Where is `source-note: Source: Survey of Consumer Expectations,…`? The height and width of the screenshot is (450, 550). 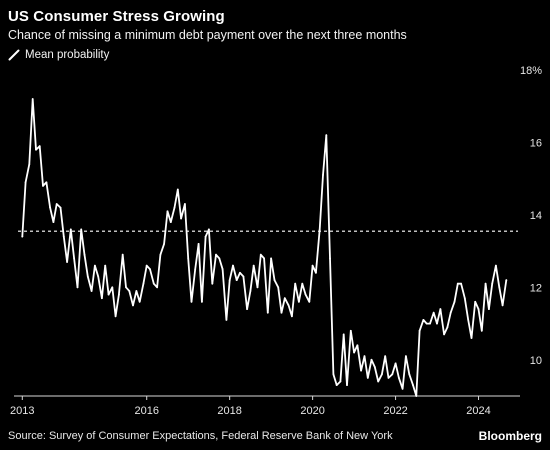 source-note: Source: Survey of Consumer Expectations,… is located at coordinates (200, 436).